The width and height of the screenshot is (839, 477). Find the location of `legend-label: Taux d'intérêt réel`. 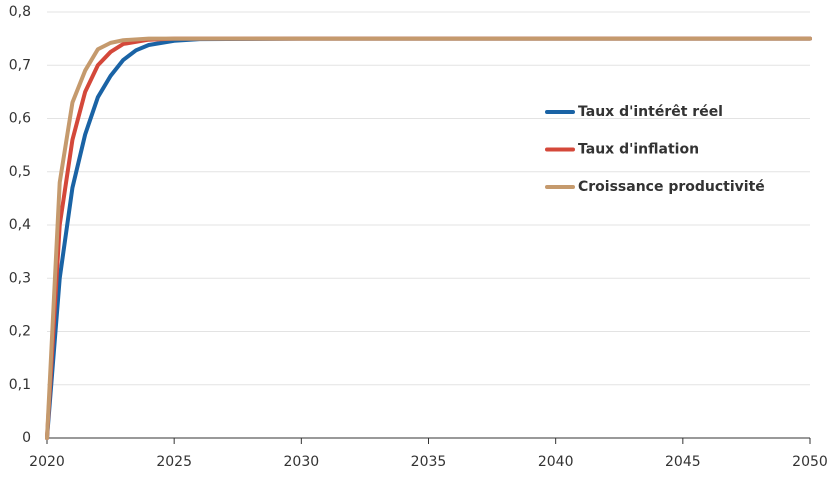

legend-label: Taux d'intérêt réel is located at coordinates (650, 112).